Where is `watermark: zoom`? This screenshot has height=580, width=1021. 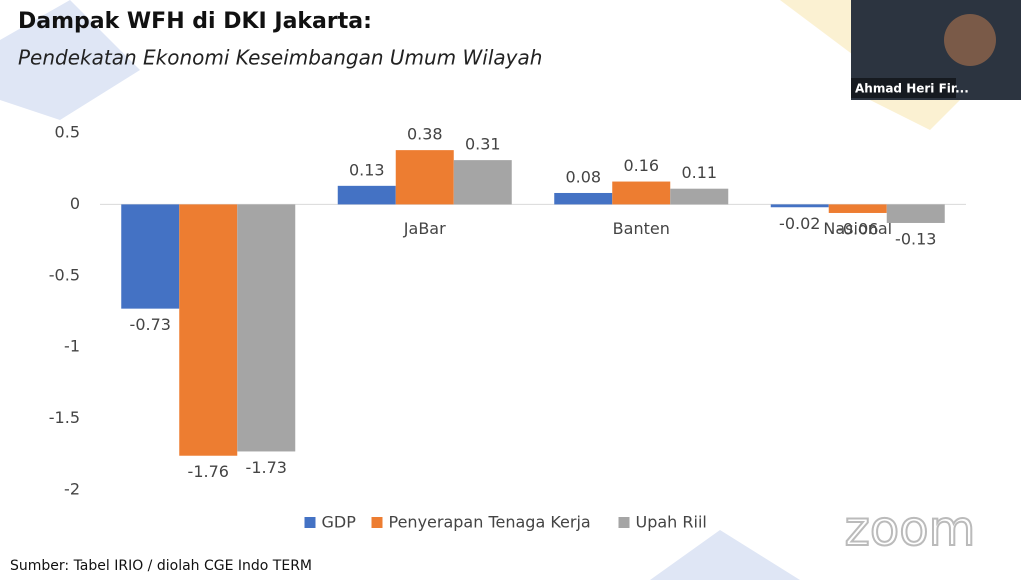
watermark: zoom is located at coordinates (910, 529).